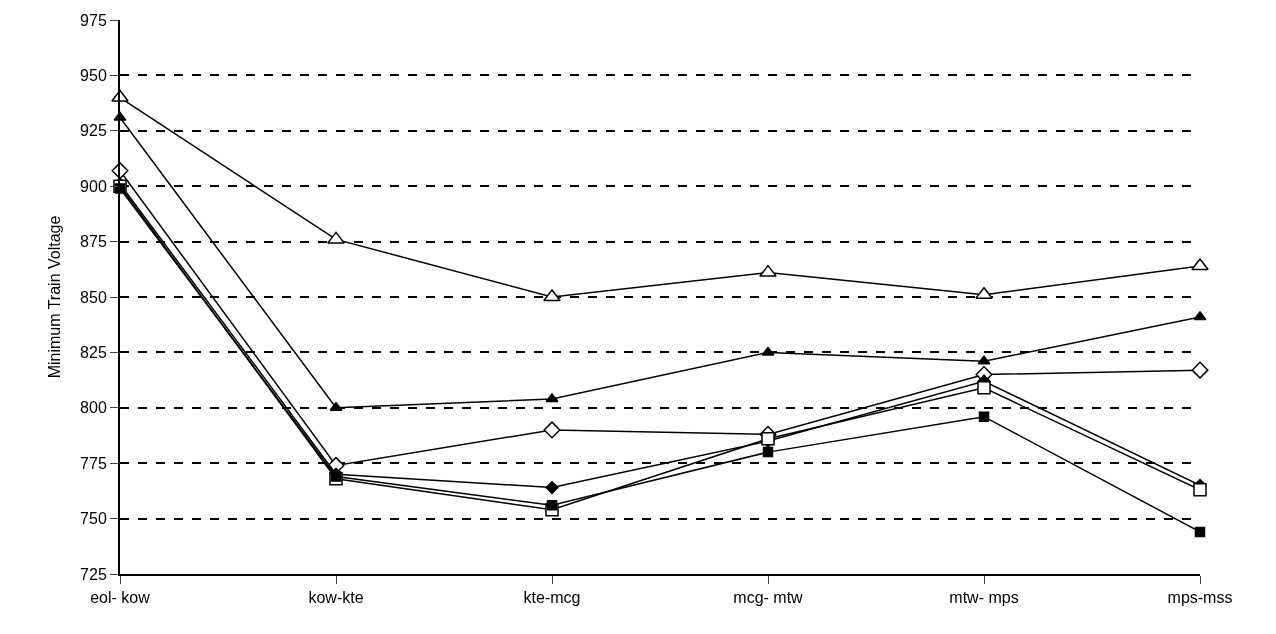  I want to click on y-tick-label: 800, so click(93, 408).